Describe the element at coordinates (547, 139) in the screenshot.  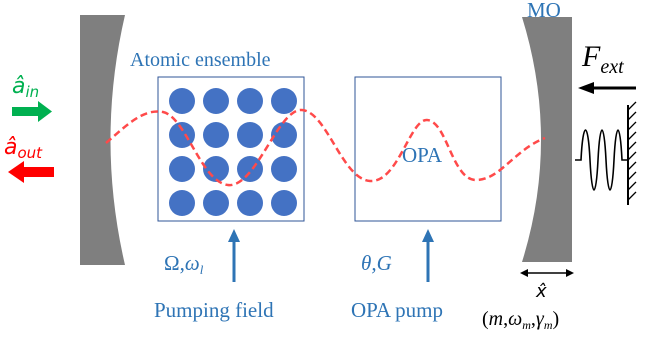
I see `right-mirror-mo` at that location.